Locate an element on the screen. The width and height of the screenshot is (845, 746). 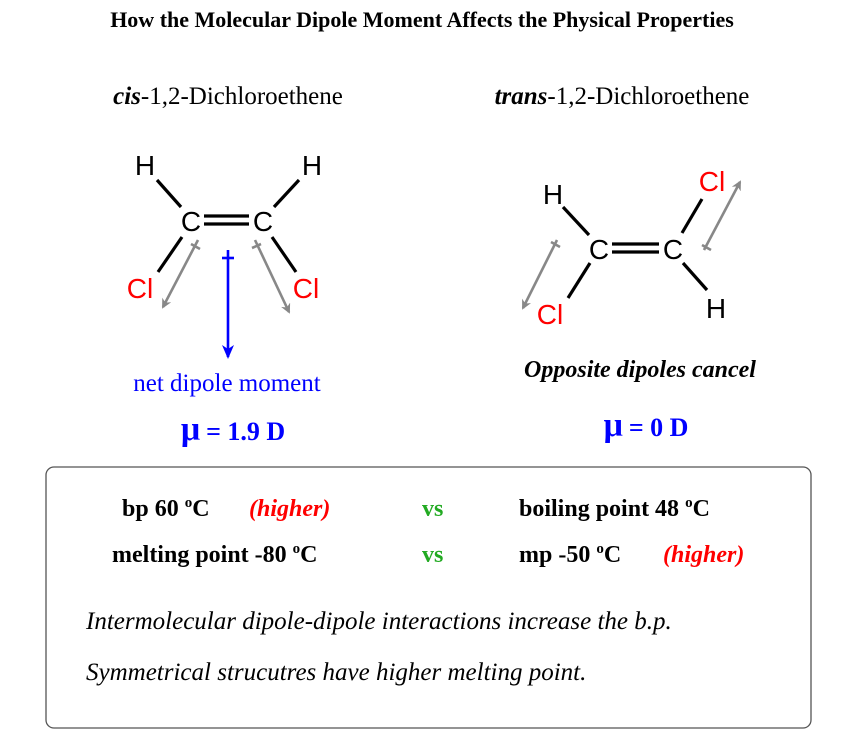
cis-name: cis-1,2-Dichloroethene is located at coordinates (228, 96).